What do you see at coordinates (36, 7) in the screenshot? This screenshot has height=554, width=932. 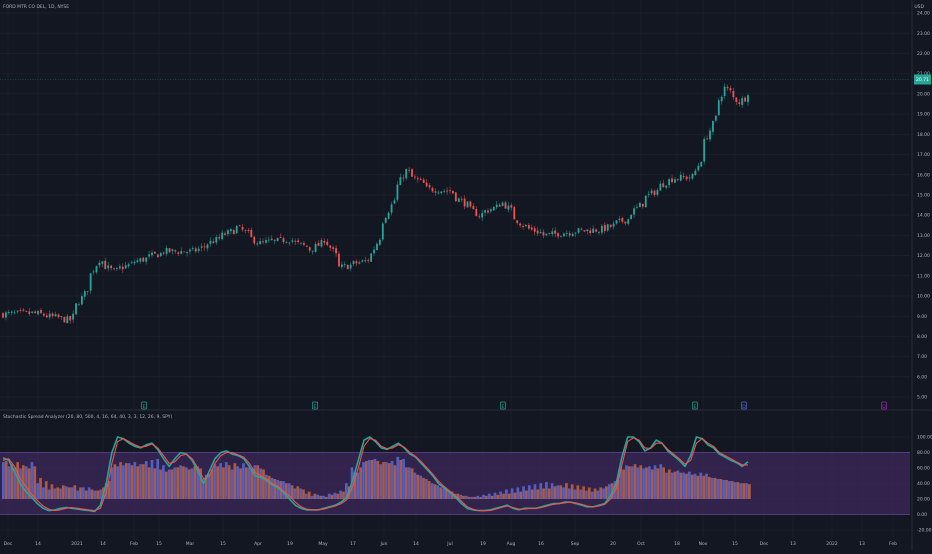 I see `chart-title: FORD MTR CO DEL, 1D, NYSE` at bounding box center [36, 7].